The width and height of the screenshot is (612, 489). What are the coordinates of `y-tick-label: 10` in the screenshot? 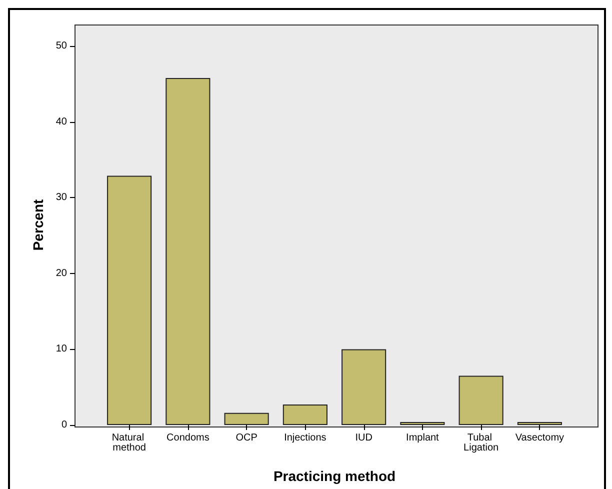 It's located at (62, 349).